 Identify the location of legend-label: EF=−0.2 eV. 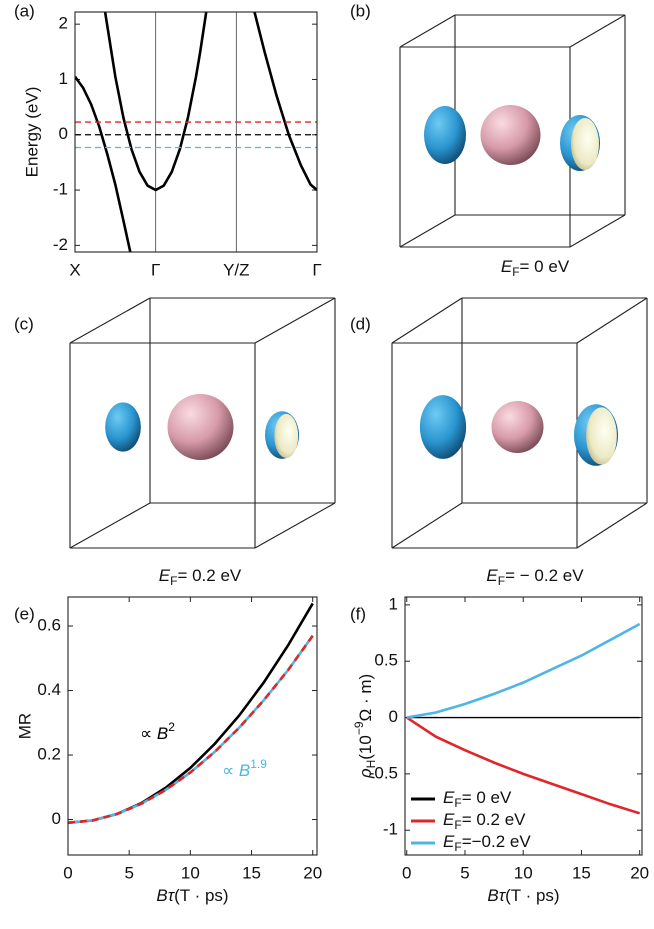
(487, 843).